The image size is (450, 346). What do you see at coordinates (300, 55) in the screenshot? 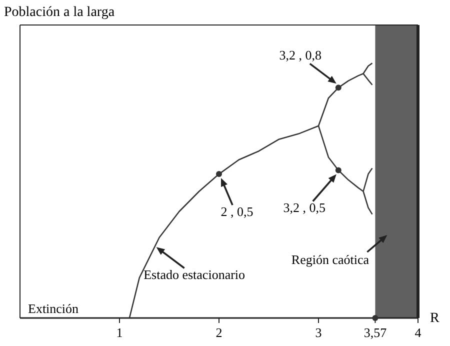
I see `annotation: 3,2 , 0,8` at bounding box center [300, 55].